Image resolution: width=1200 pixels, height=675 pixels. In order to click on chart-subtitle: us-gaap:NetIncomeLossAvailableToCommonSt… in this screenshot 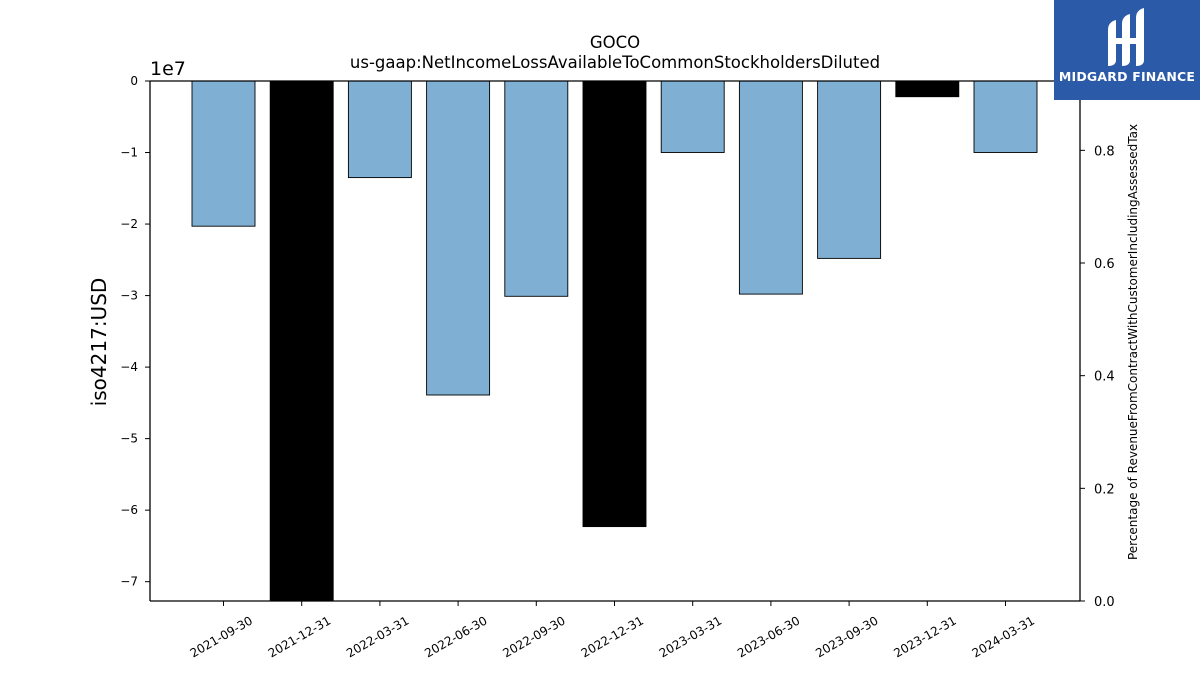, I will do `click(615, 62)`.